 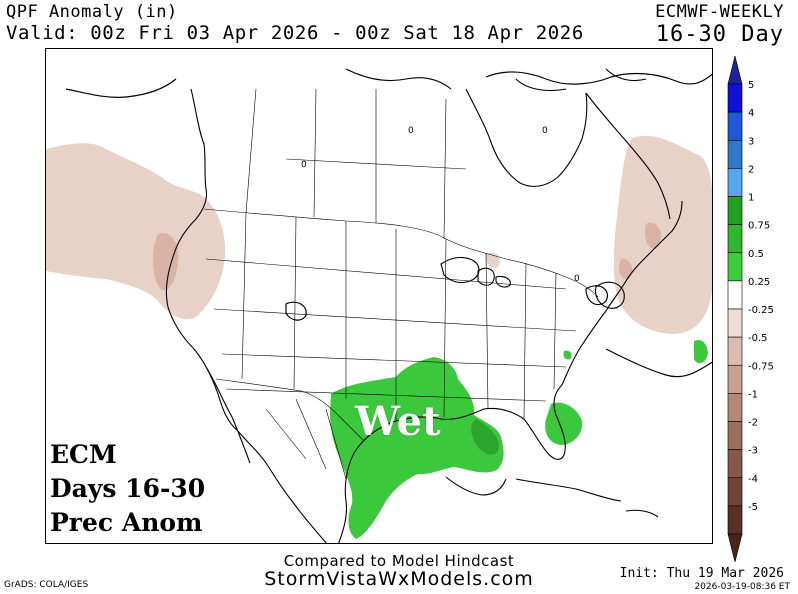 I want to click on great-lakes-coastline, so click(x=475, y=272).